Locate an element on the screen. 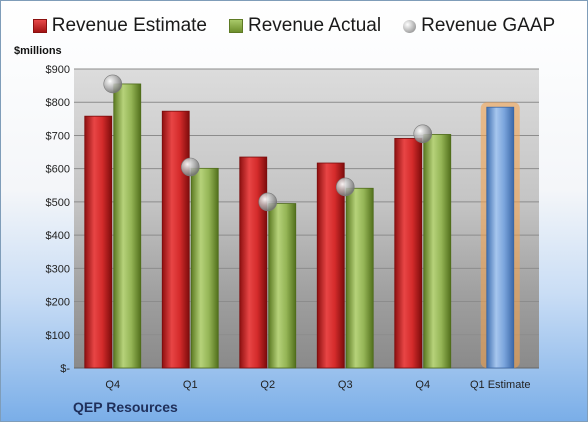 This screenshot has width=588, height=422. x-tick-label: Q1 is located at coordinates (190, 385).